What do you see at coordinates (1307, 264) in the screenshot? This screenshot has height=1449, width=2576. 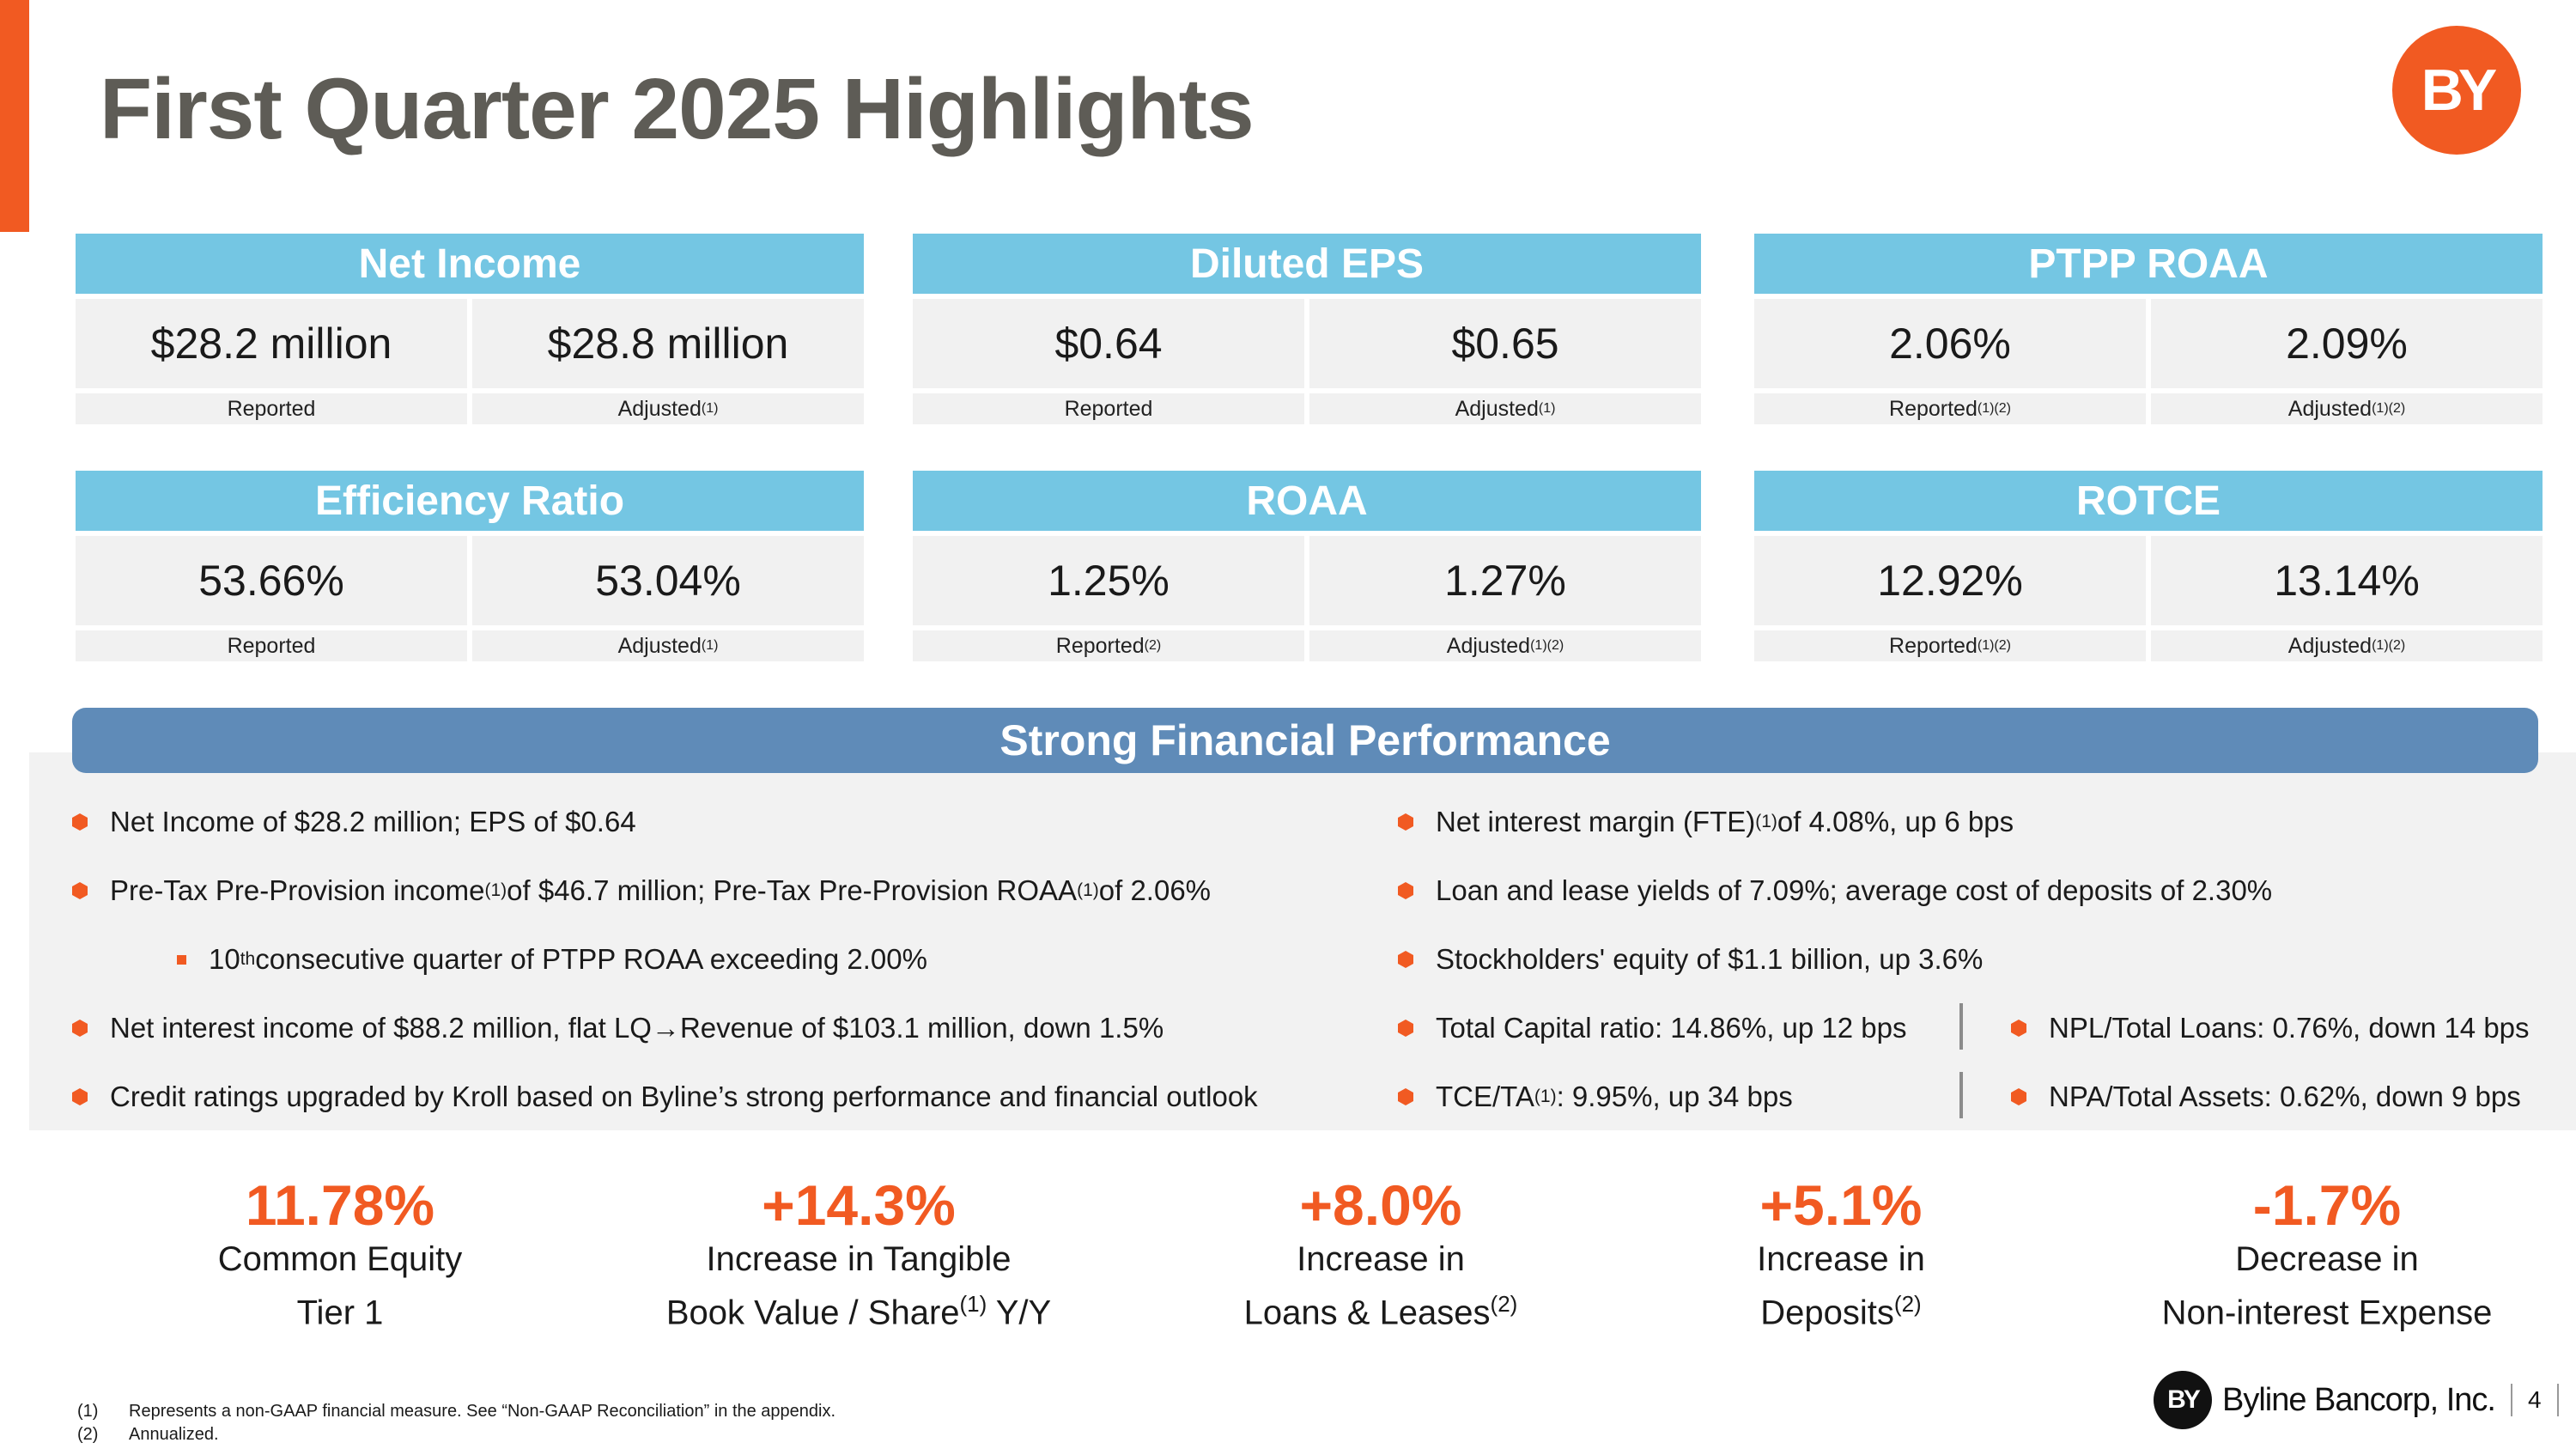 I see `metric-title: Diluted EPS` at bounding box center [1307, 264].